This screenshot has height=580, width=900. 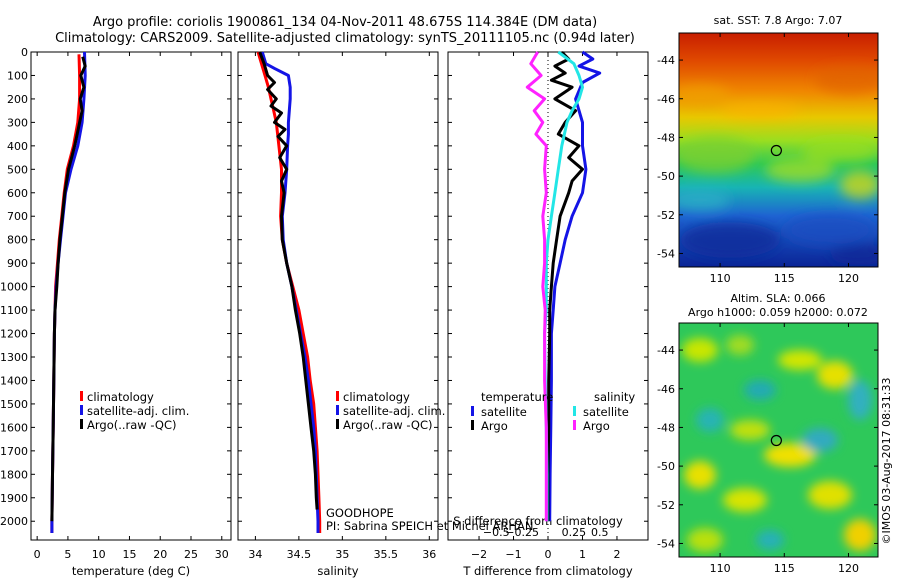 What do you see at coordinates (14, 357) in the screenshot?
I see `depth-tick-label: 1300` at bounding box center [14, 357].